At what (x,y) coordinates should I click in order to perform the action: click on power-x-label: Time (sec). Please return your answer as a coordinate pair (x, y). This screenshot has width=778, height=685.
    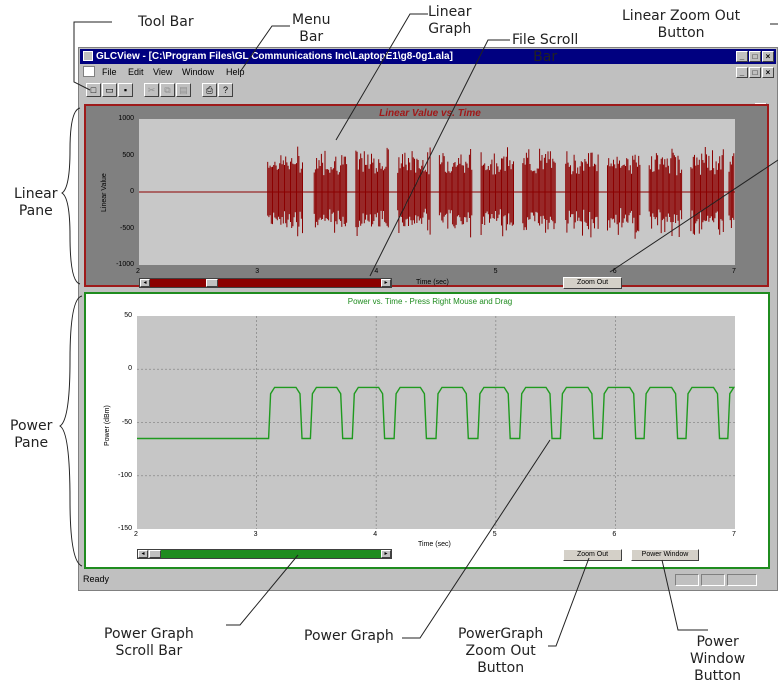
    Looking at the image, I should click on (434, 544).